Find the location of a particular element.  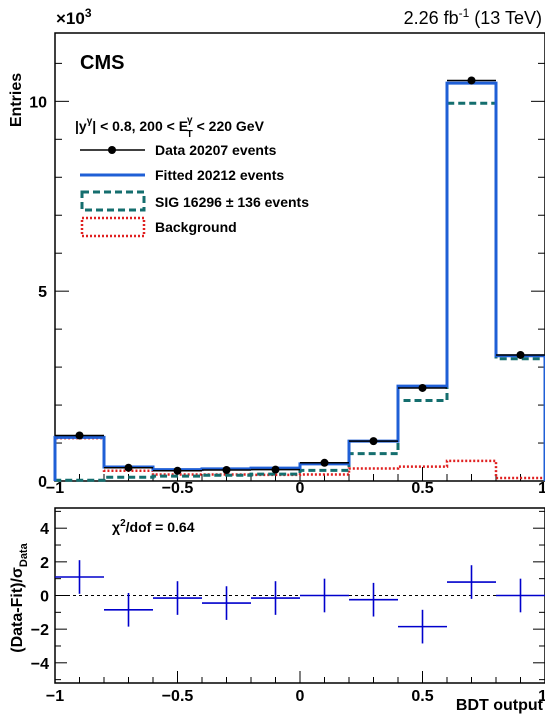

y-multiplier-label: ×10³ is located at coordinates (74, 17).